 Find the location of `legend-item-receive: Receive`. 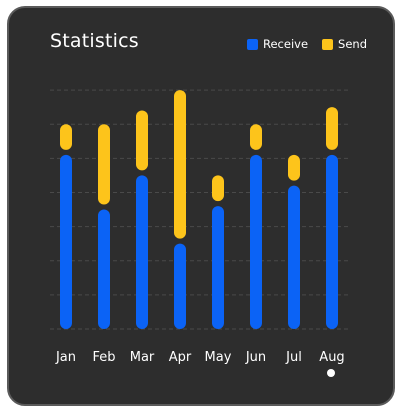

legend-item-receive: Receive is located at coordinates (277, 44).